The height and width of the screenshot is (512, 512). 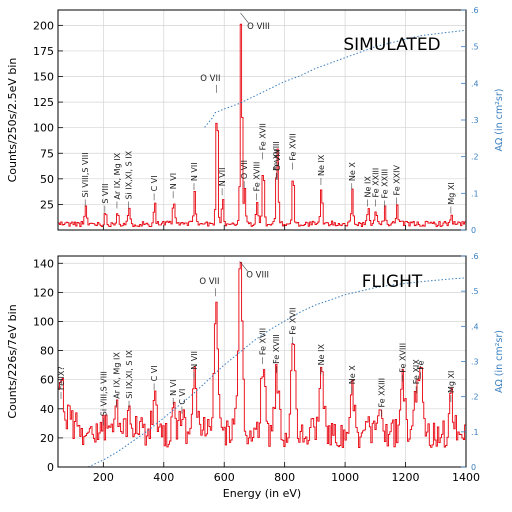 I want to click on y-axis-label: Counts/226s/7eV bin, so click(x=12, y=361).